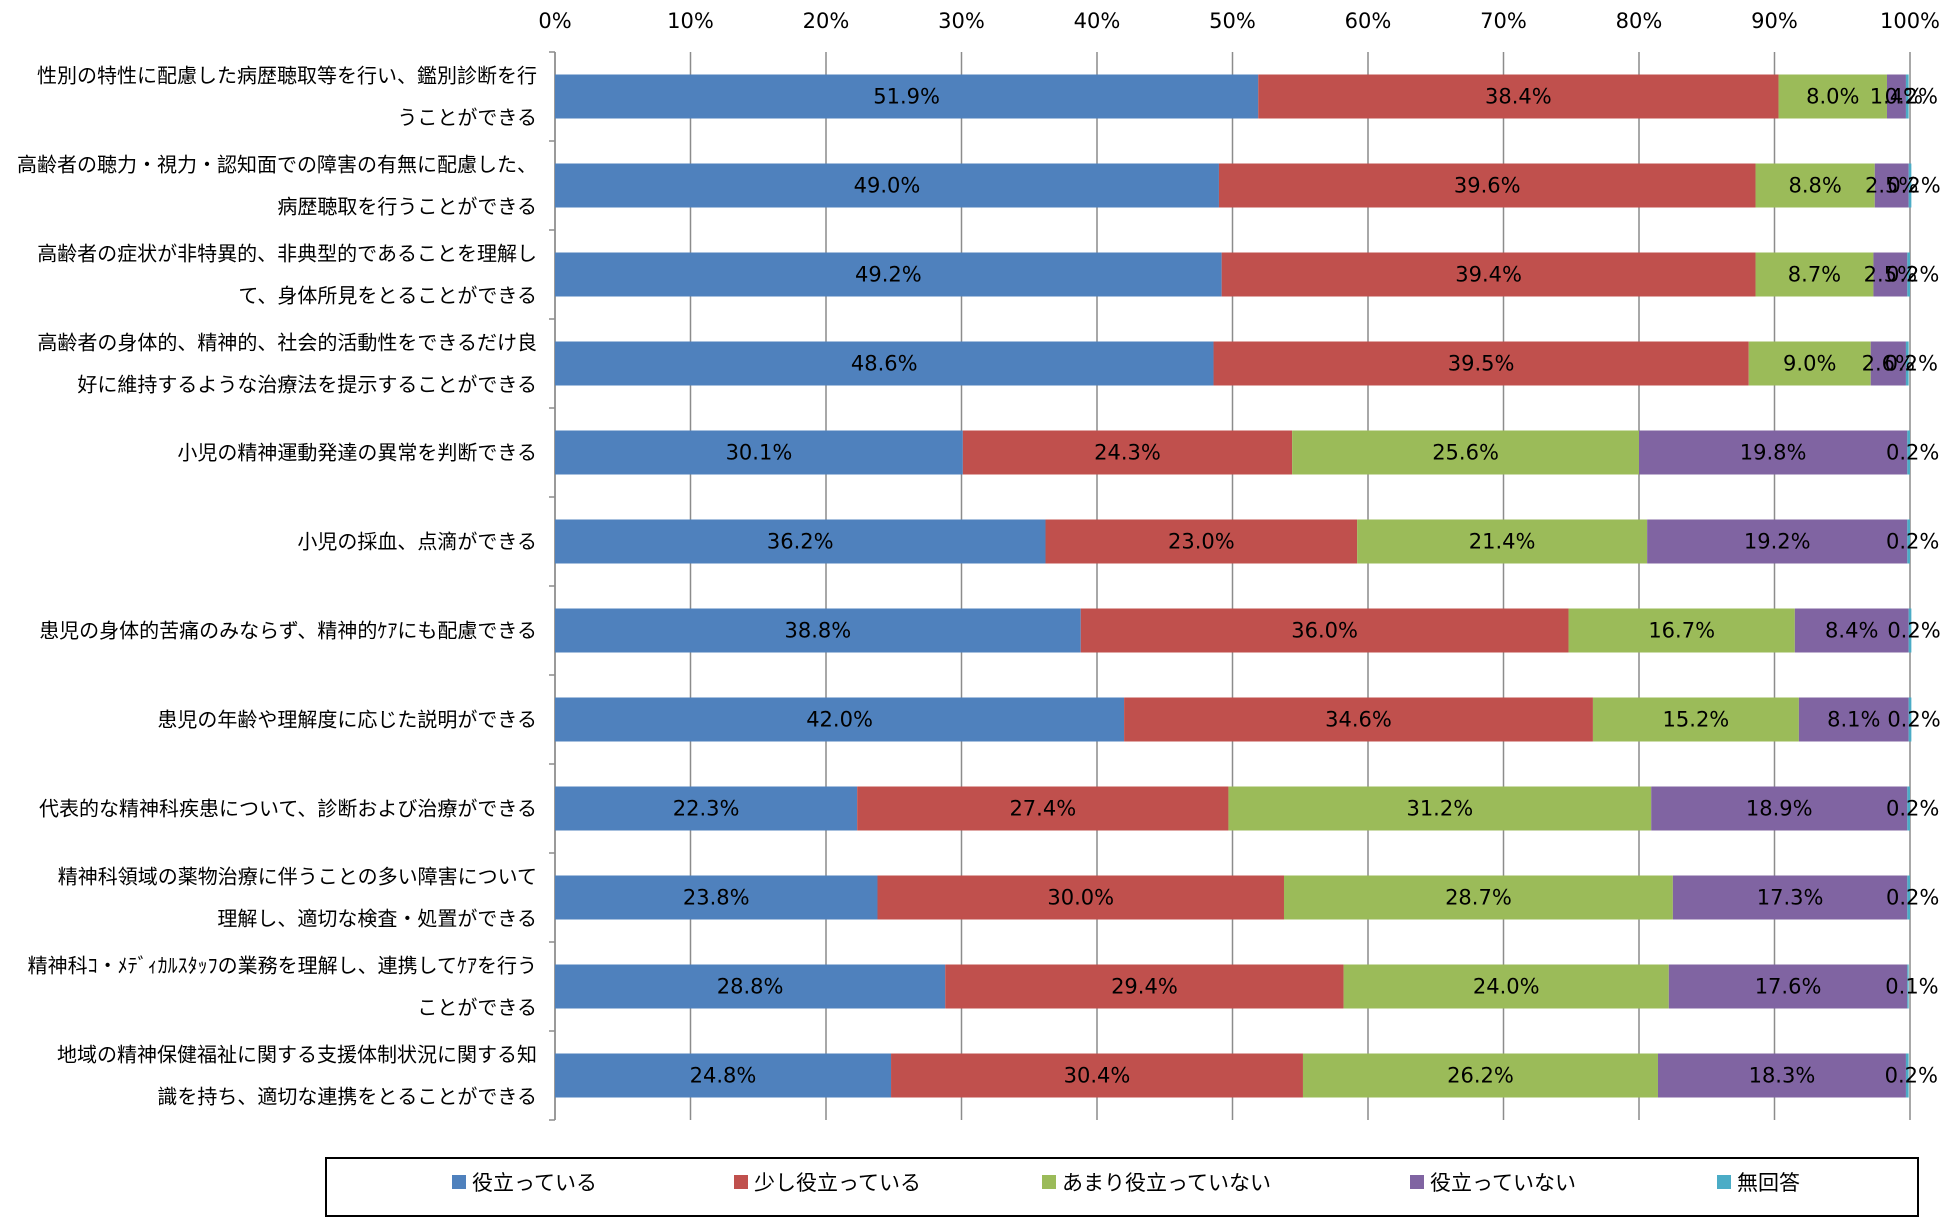  What do you see at coordinates (477, 1008) in the screenshot?
I see `category-label: ことができる` at bounding box center [477, 1008].